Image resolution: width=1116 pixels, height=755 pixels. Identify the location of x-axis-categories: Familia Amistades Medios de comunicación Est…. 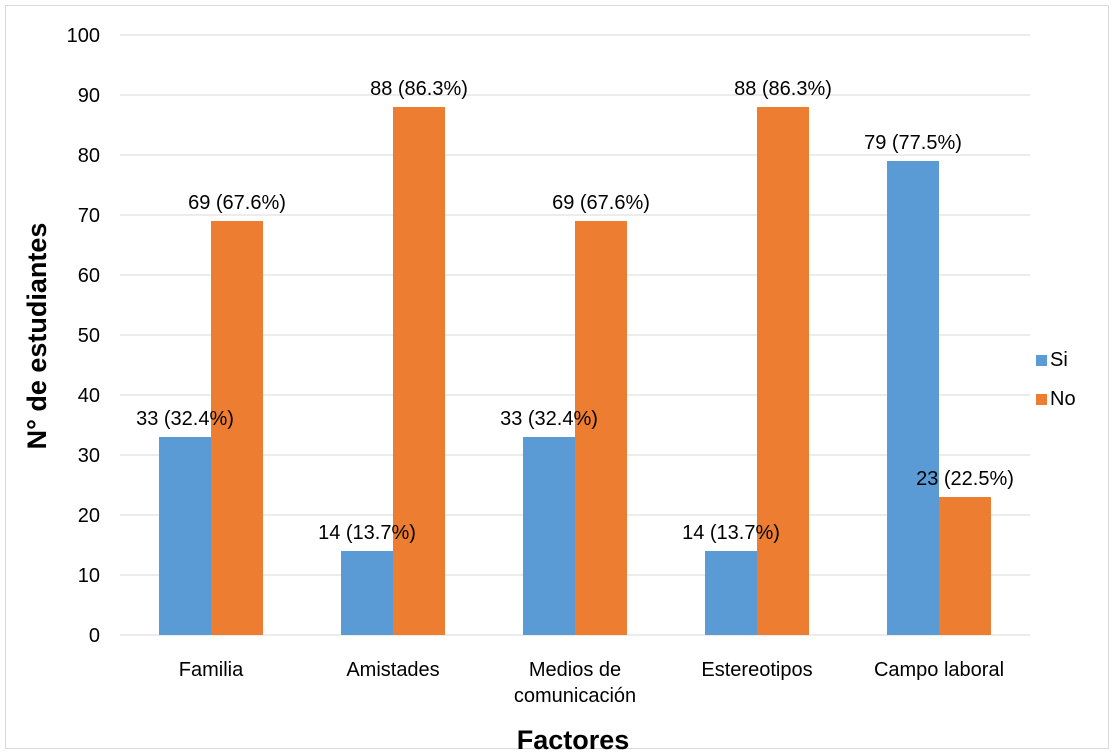
(591, 683).